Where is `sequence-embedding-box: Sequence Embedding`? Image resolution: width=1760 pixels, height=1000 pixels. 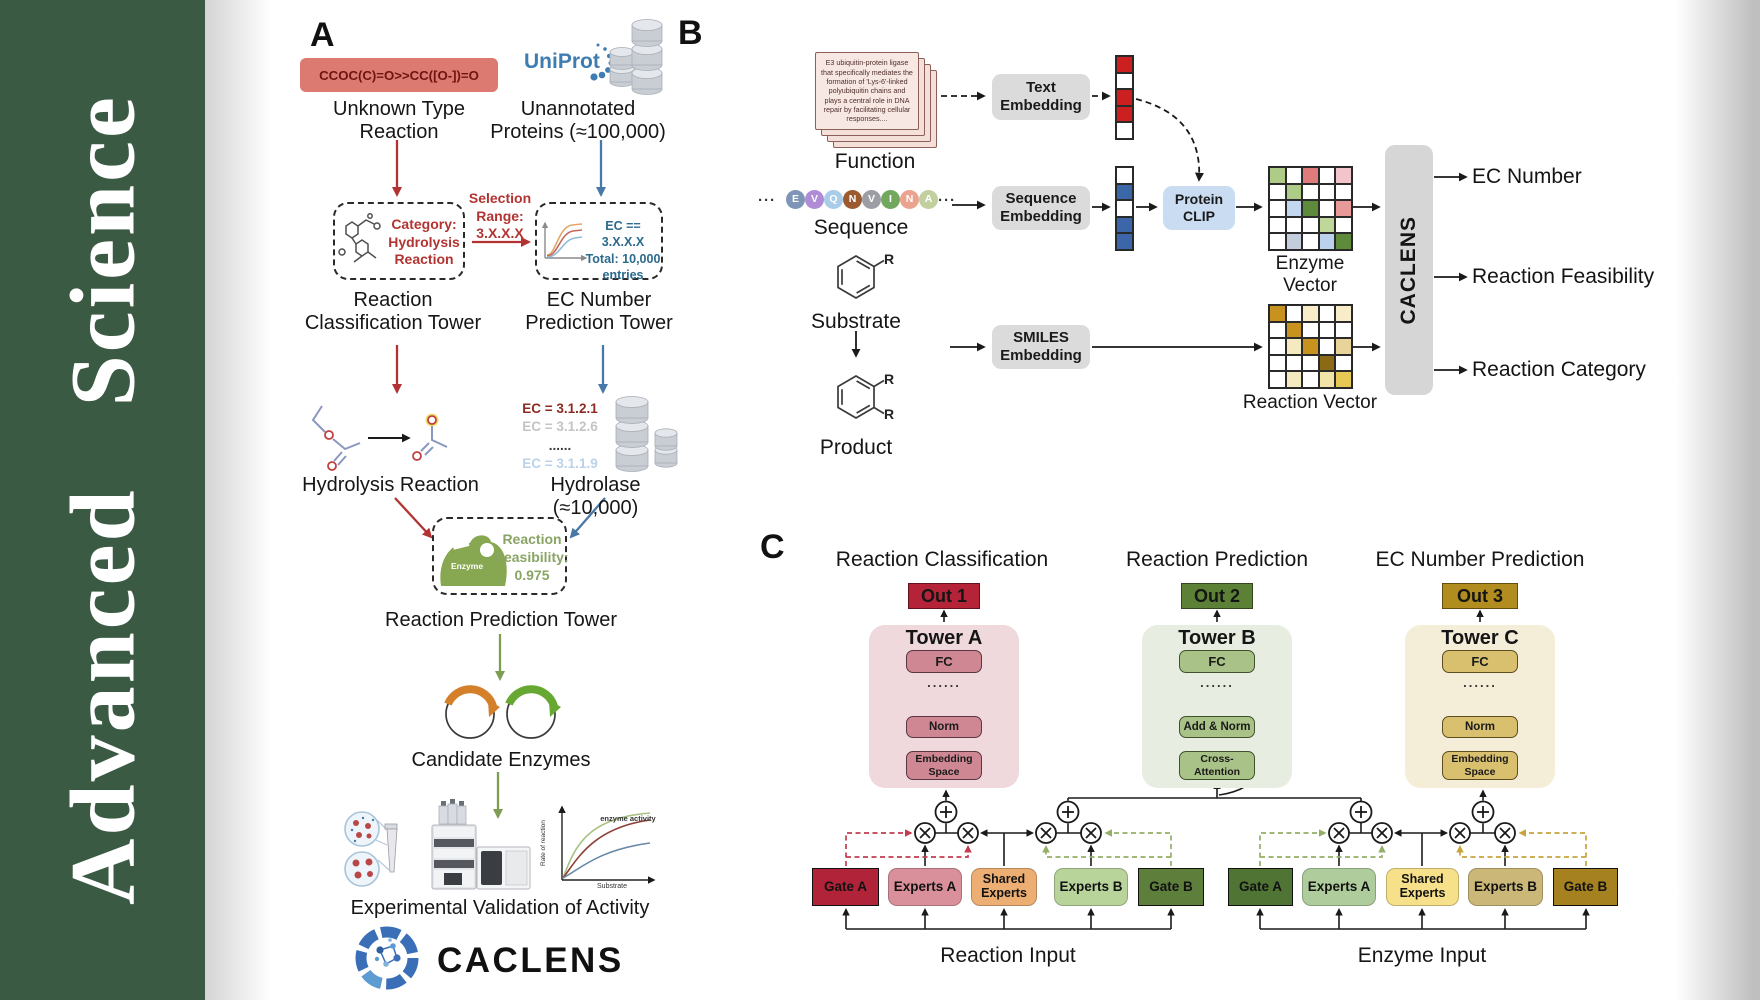 sequence-embedding-box: Sequence Embedding is located at coordinates (1041, 208).